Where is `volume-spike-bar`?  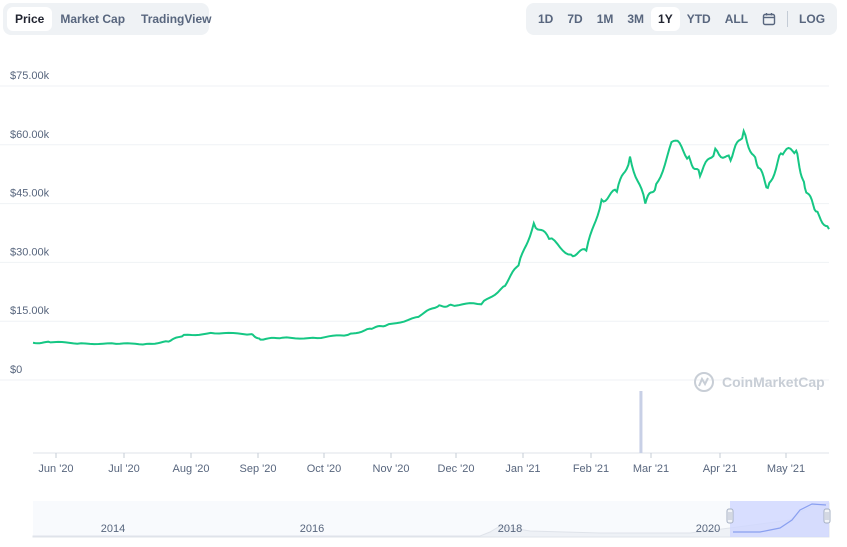 volume-spike-bar is located at coordinates (641, 422).